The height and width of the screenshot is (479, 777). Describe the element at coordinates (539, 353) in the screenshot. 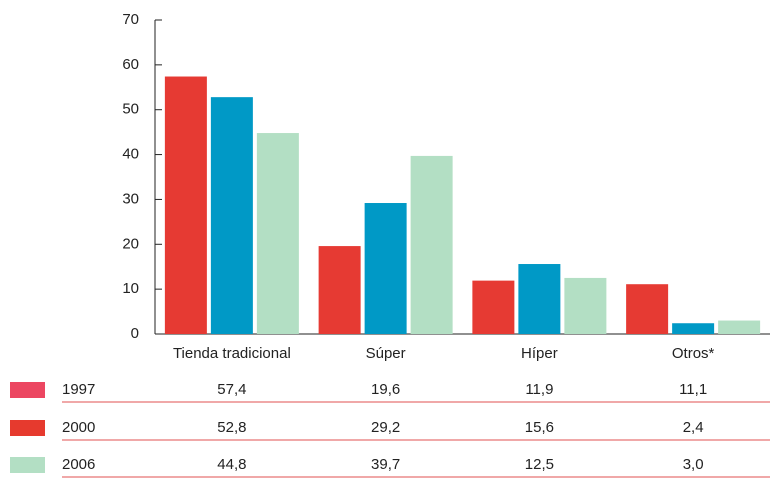

I see `x-tick-label: Híper` at that location.